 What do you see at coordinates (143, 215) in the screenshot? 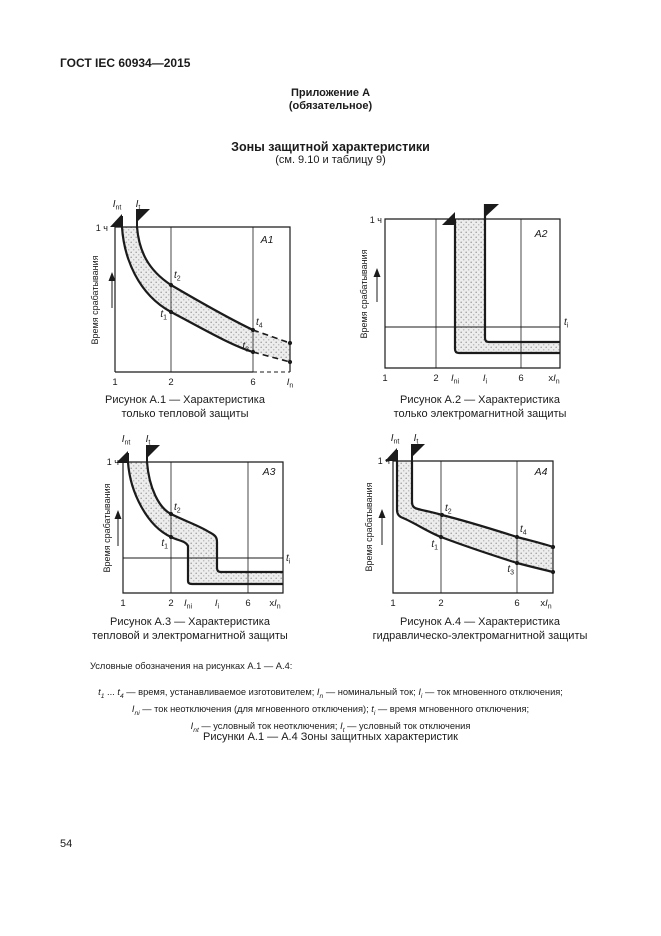
I see `a1-it-arrowhead-icon` at bounding box center [143, 215].